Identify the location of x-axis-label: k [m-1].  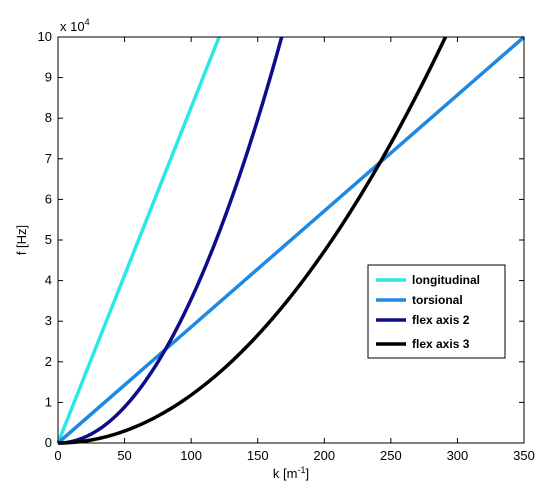
(291, 473).